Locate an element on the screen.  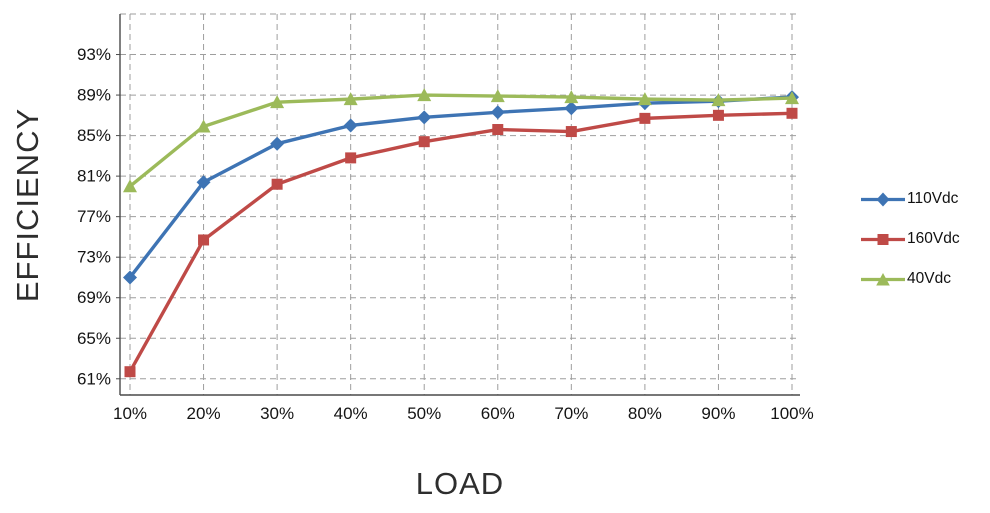
legend: 110Vdc 160Vdc 40Vdc is located at coordinates (910, 239).